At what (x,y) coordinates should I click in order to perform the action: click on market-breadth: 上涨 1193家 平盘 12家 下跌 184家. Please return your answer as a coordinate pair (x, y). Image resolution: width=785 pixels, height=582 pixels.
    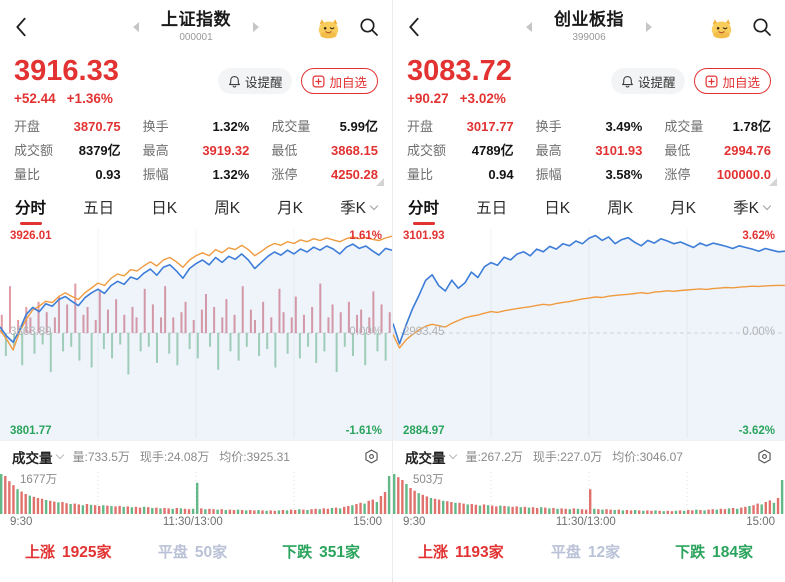
    Looking at the image, I should click on (589, 551).